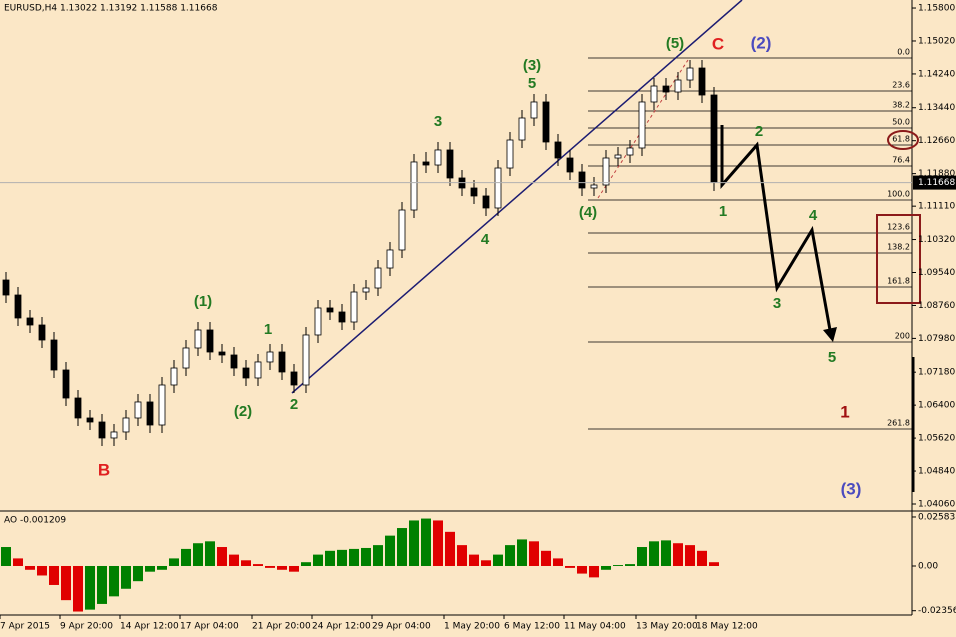 Image resolution: width=956 pixels, height=637 pixels. I want to click on x-tick-label: 17 Apr 04:00, so click(209, 627).